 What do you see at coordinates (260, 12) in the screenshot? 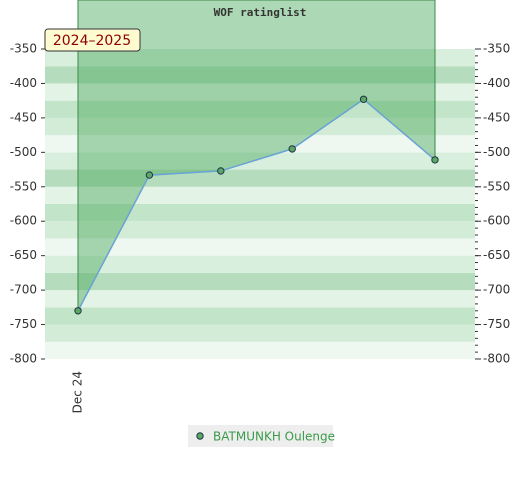
I see `chart-title: WOF ratinglist` at bounding box center [260, 12].